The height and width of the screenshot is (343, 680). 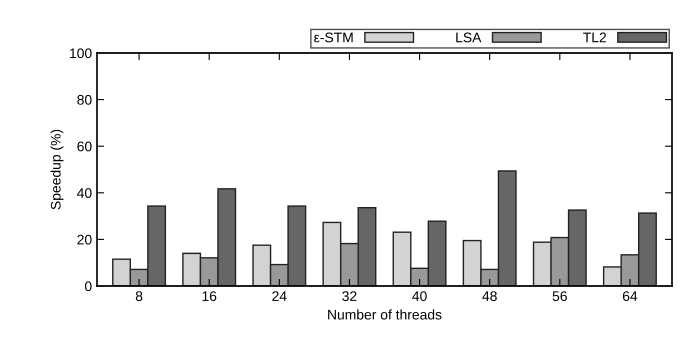 What do you see at coordinates (209, 296) in the screenshot?
I see `x-tick-label: 16` at bounding box center [209, 296].